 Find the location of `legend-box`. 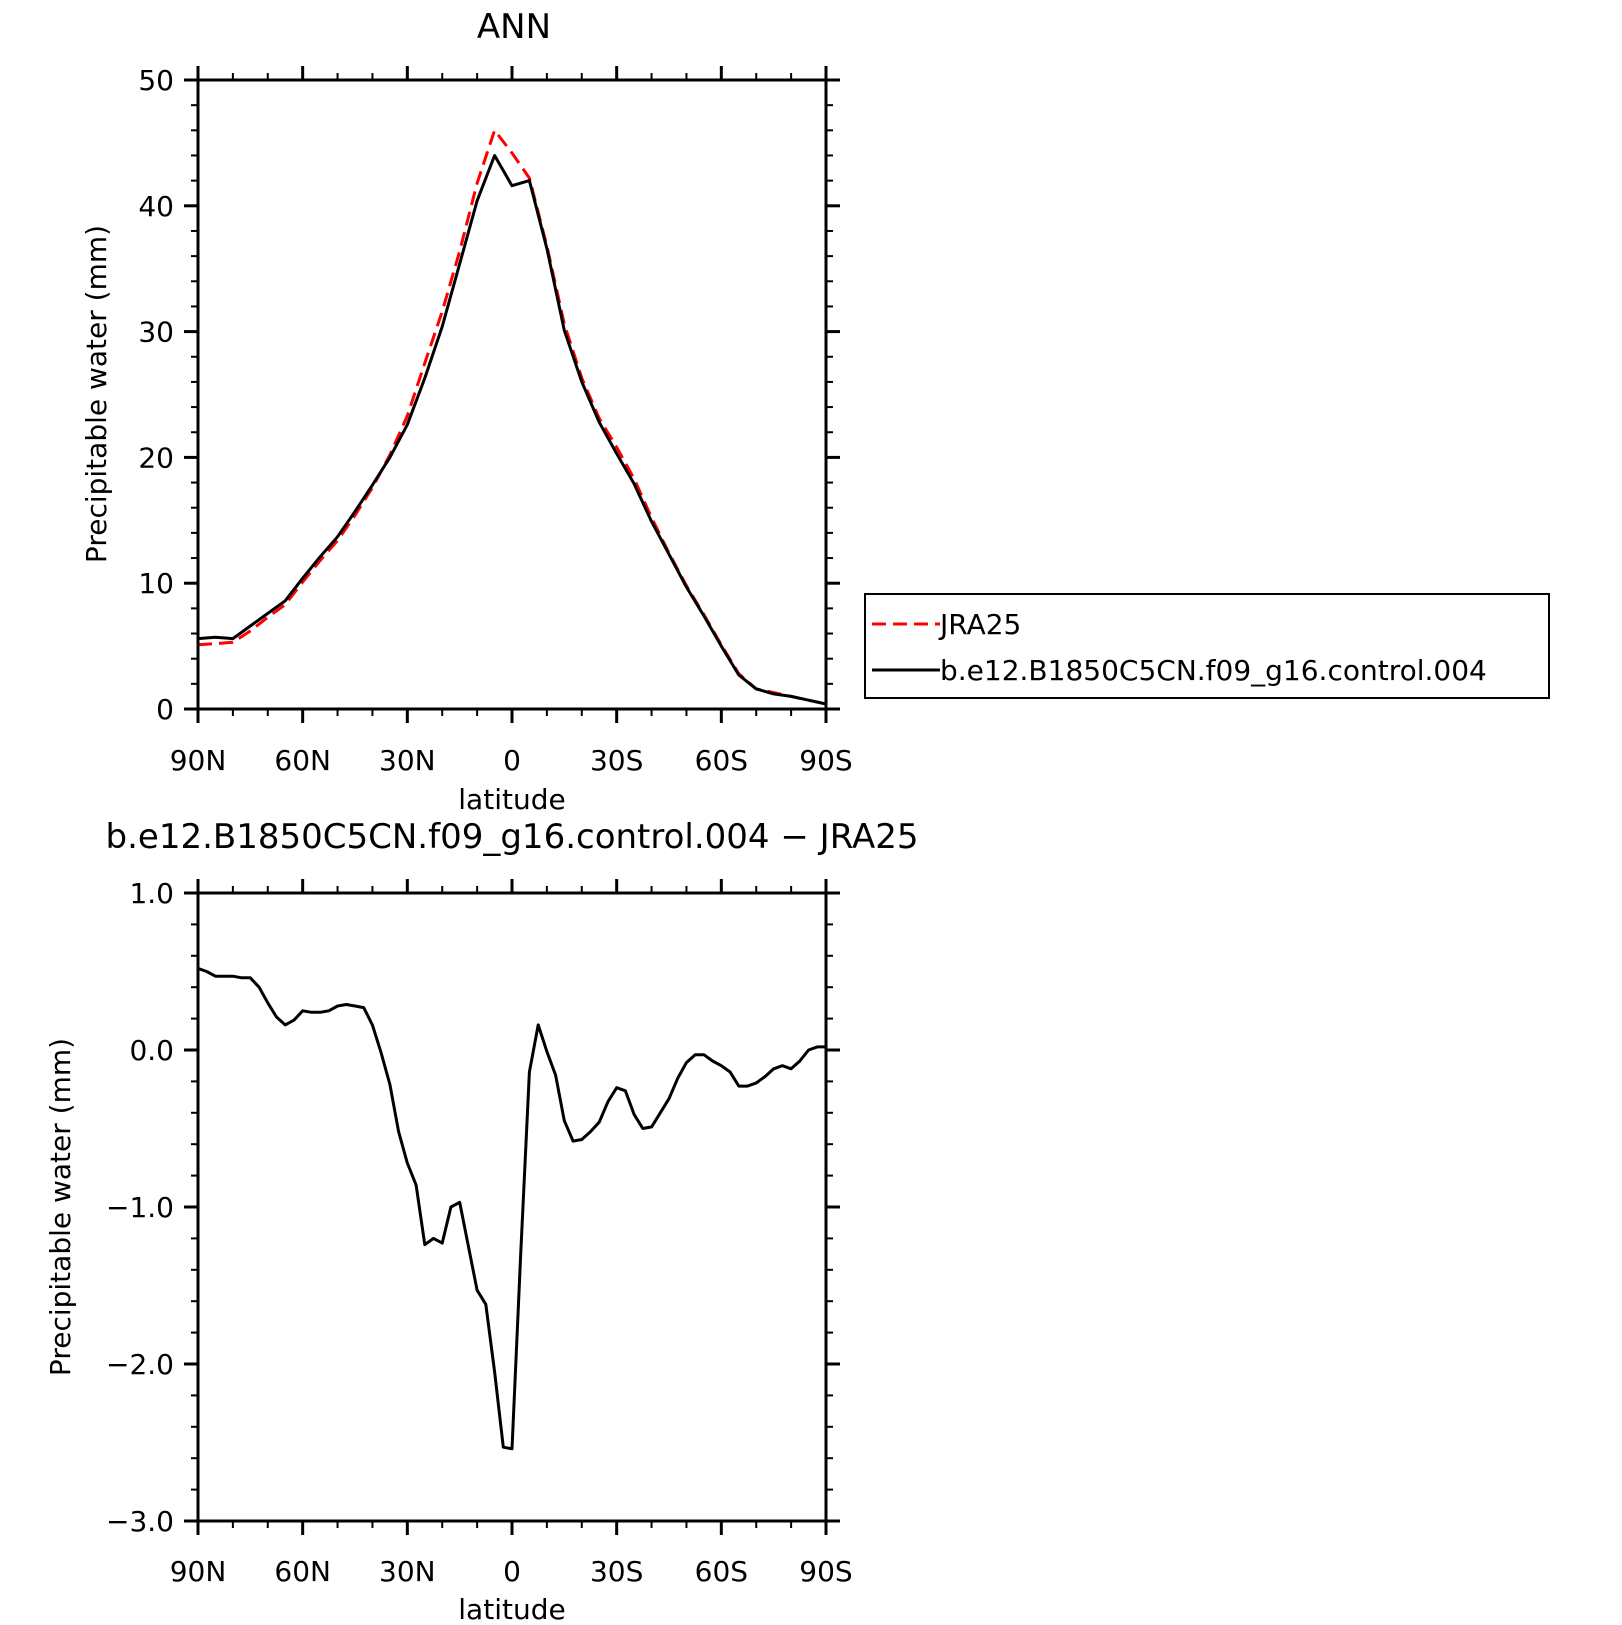

legend-box is located at coordinates (1207, 646).